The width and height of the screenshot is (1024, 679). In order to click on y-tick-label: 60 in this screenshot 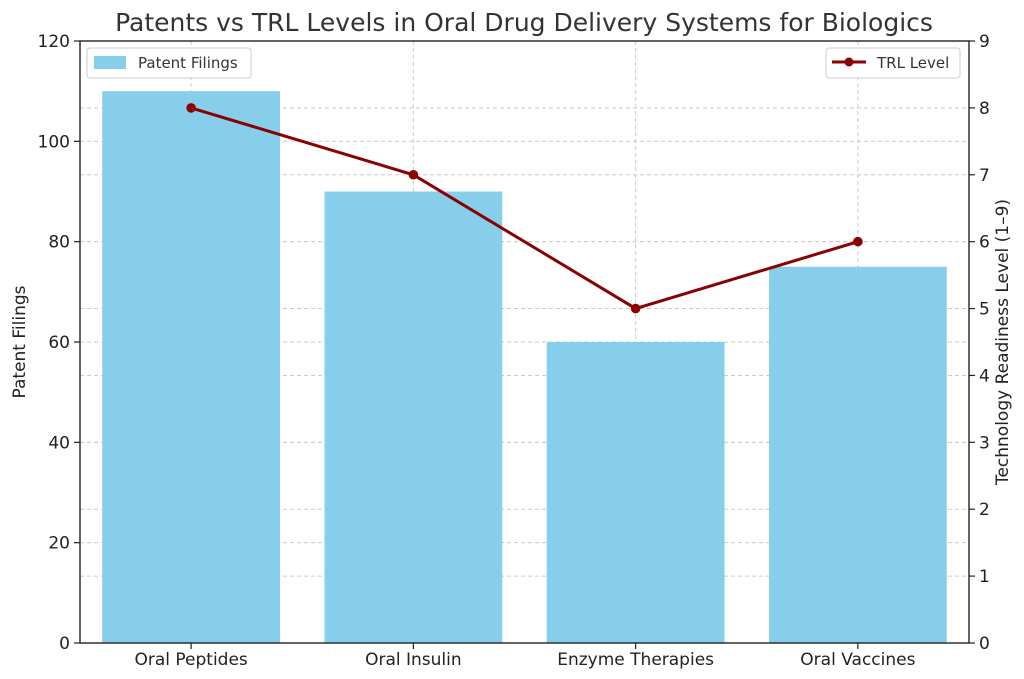, I will do `click(59, 343)`.